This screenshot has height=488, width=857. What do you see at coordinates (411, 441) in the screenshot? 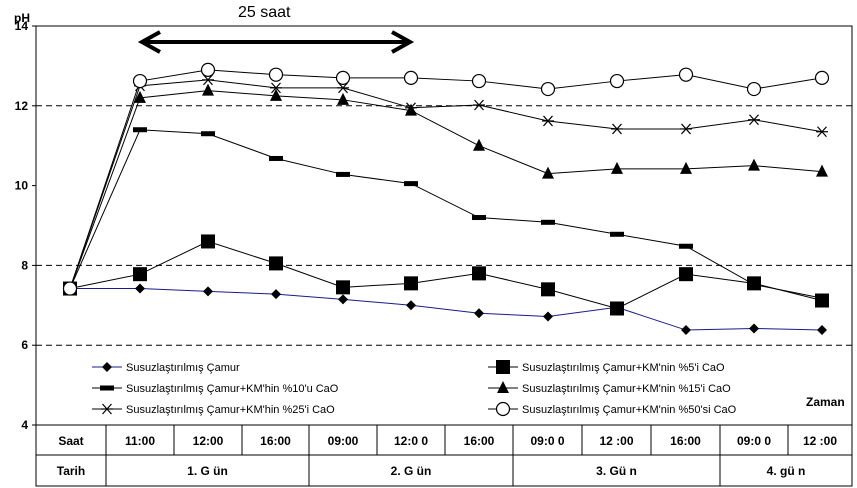
I see `table-time-cell: 12:0 0` at bounding box center [411, 441].